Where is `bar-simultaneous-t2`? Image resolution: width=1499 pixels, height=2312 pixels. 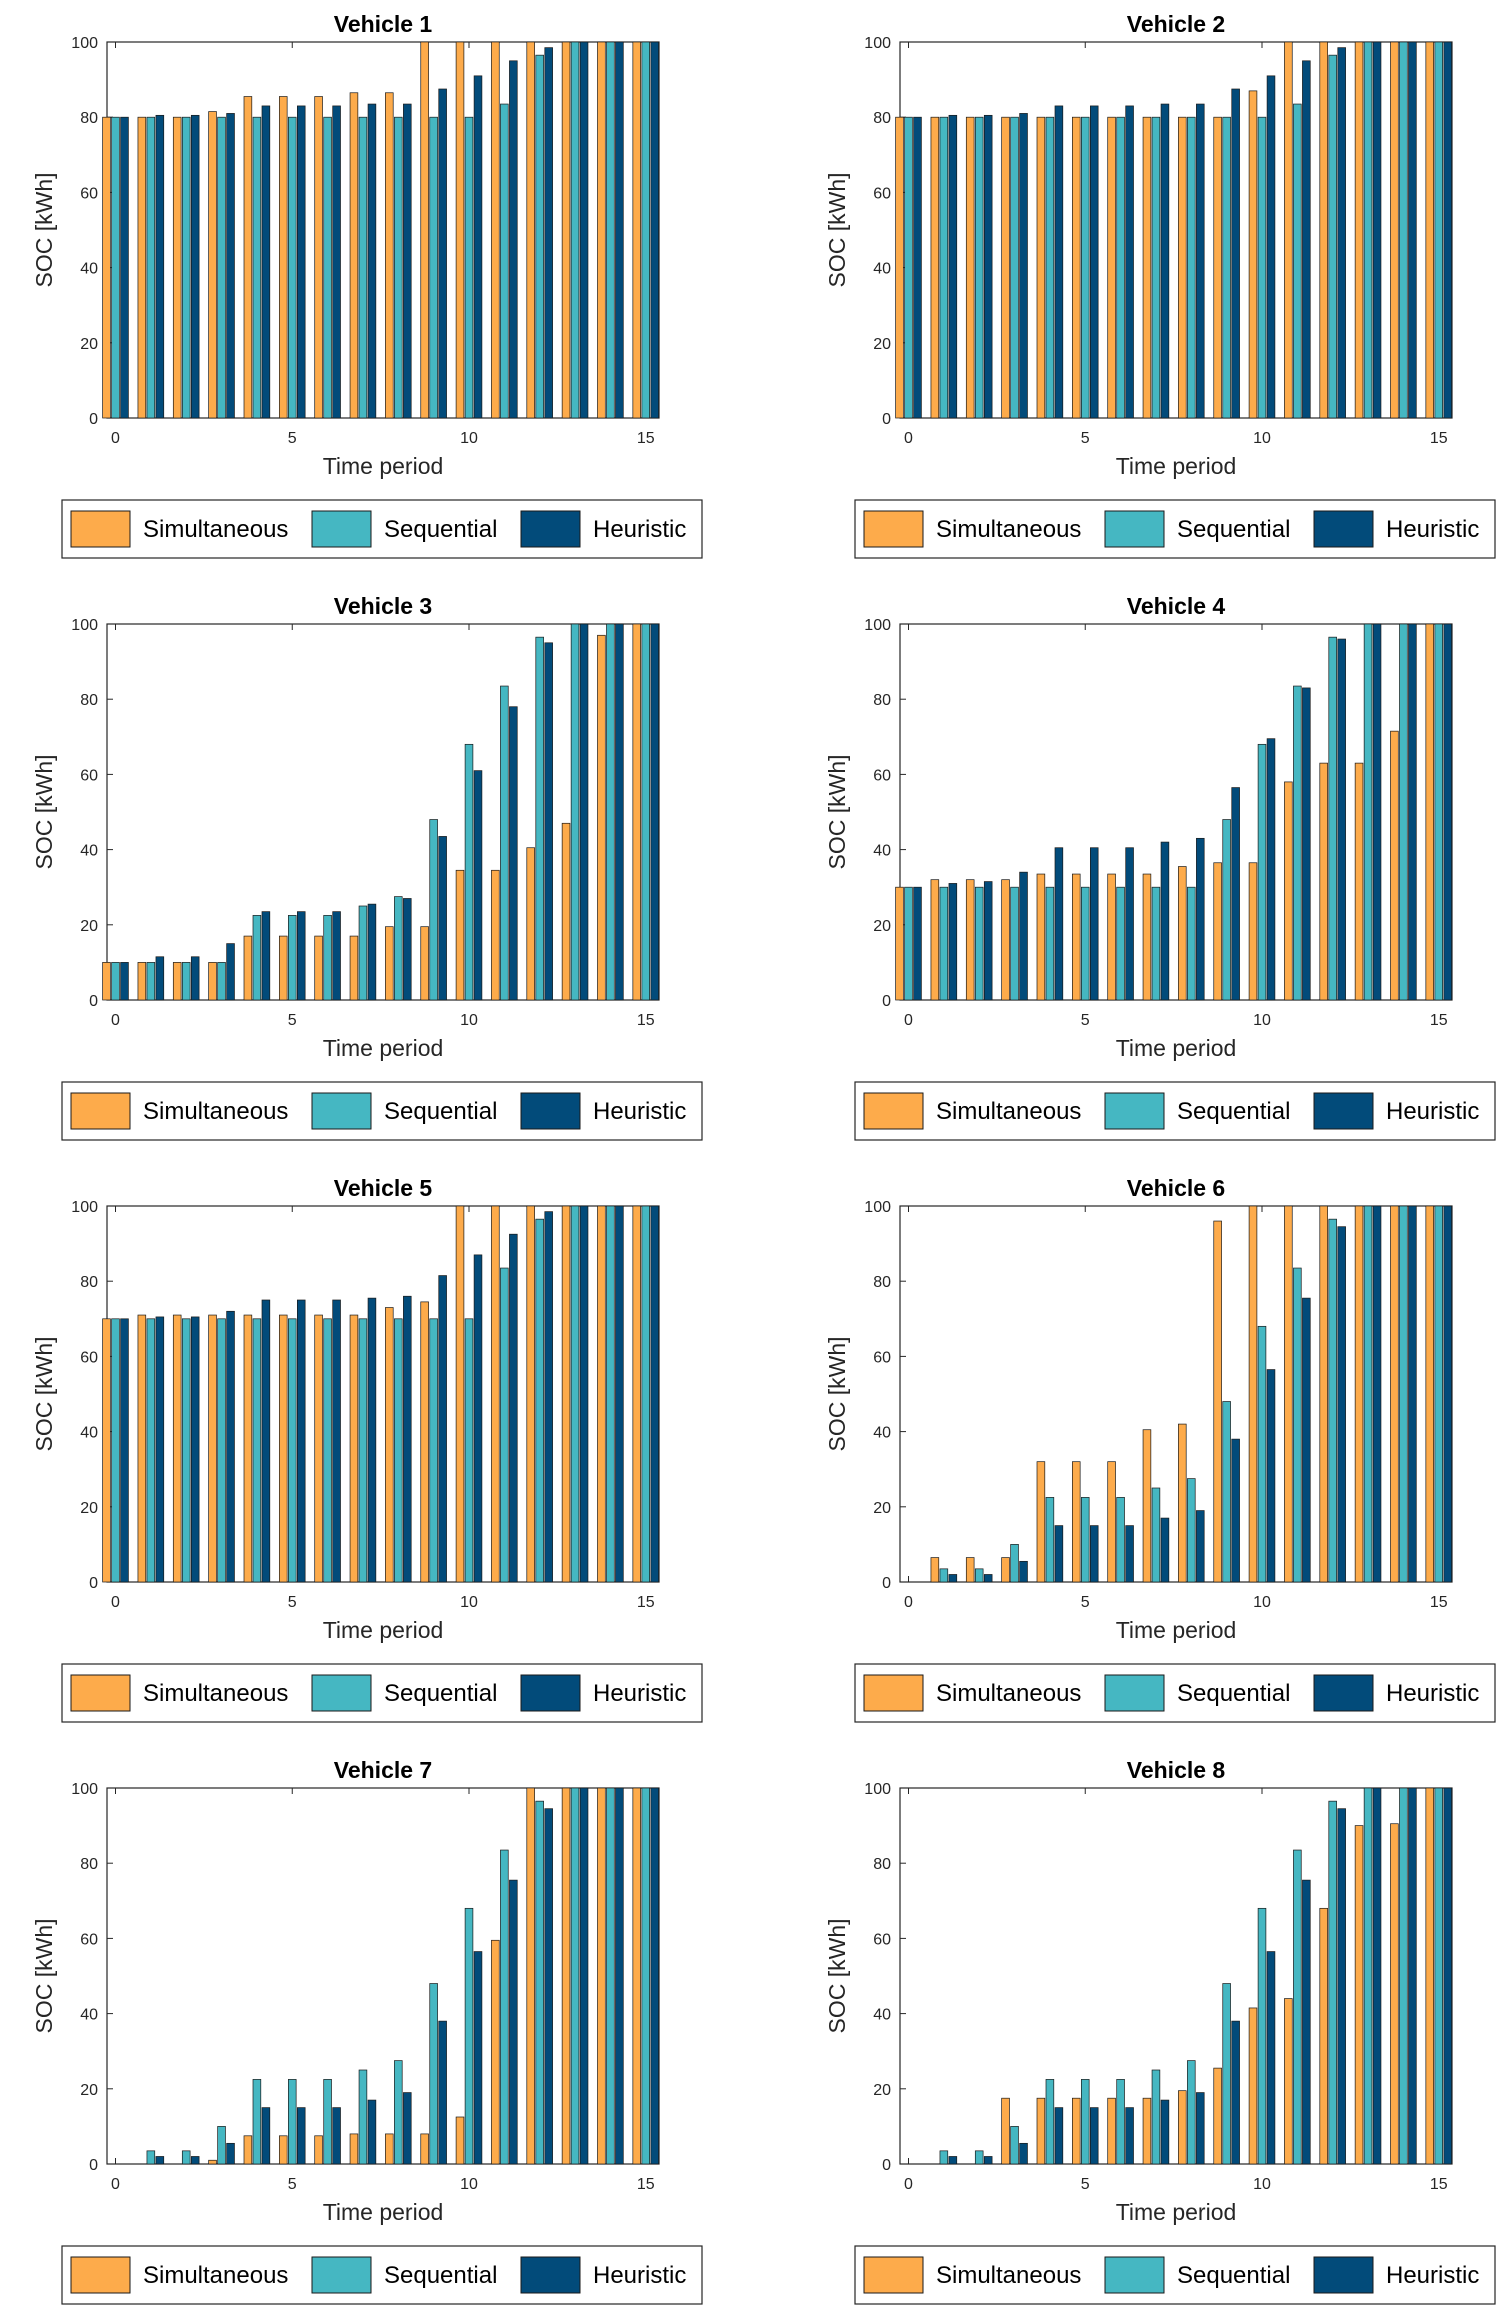 bar-simultaneous-t2 is located at coordinates (177, 1448).